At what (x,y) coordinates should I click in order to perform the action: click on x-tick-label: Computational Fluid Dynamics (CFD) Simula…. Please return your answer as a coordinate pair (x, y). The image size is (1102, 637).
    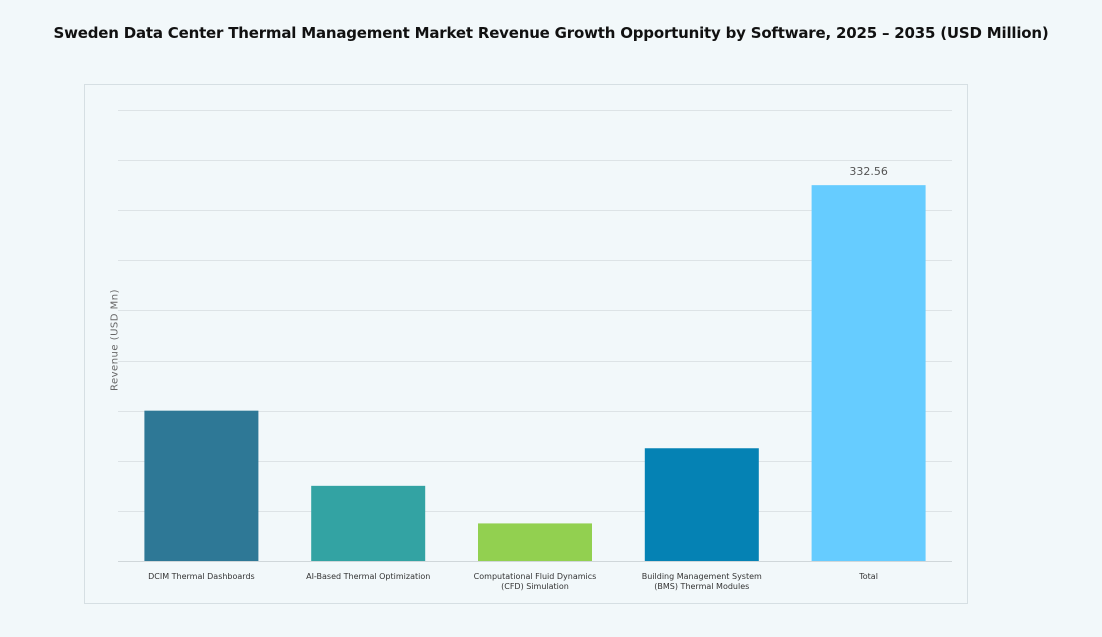
    Looking at the image, I should click on (535, 581).